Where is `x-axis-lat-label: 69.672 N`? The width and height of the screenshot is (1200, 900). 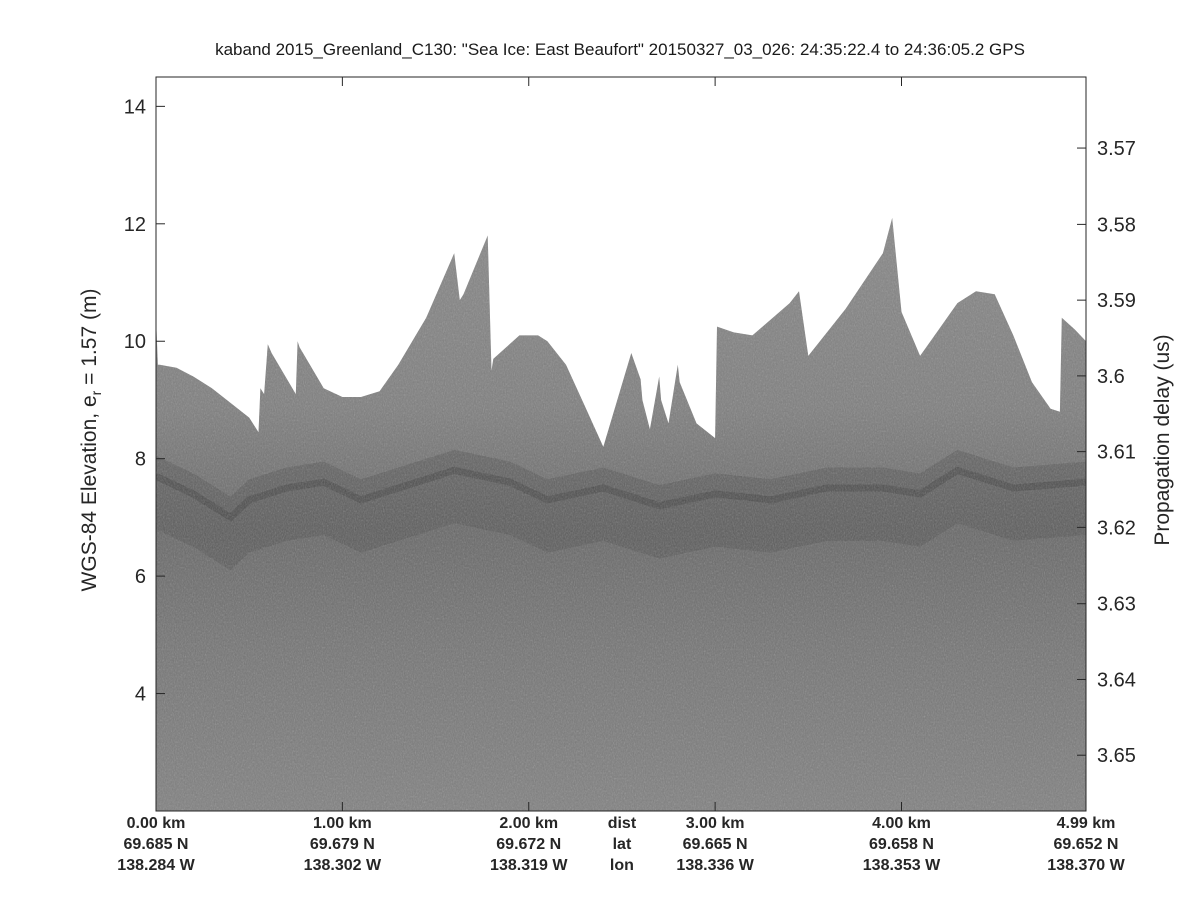 x-axis-lat-label: 69.672 N is located at coordinates (528, 844).